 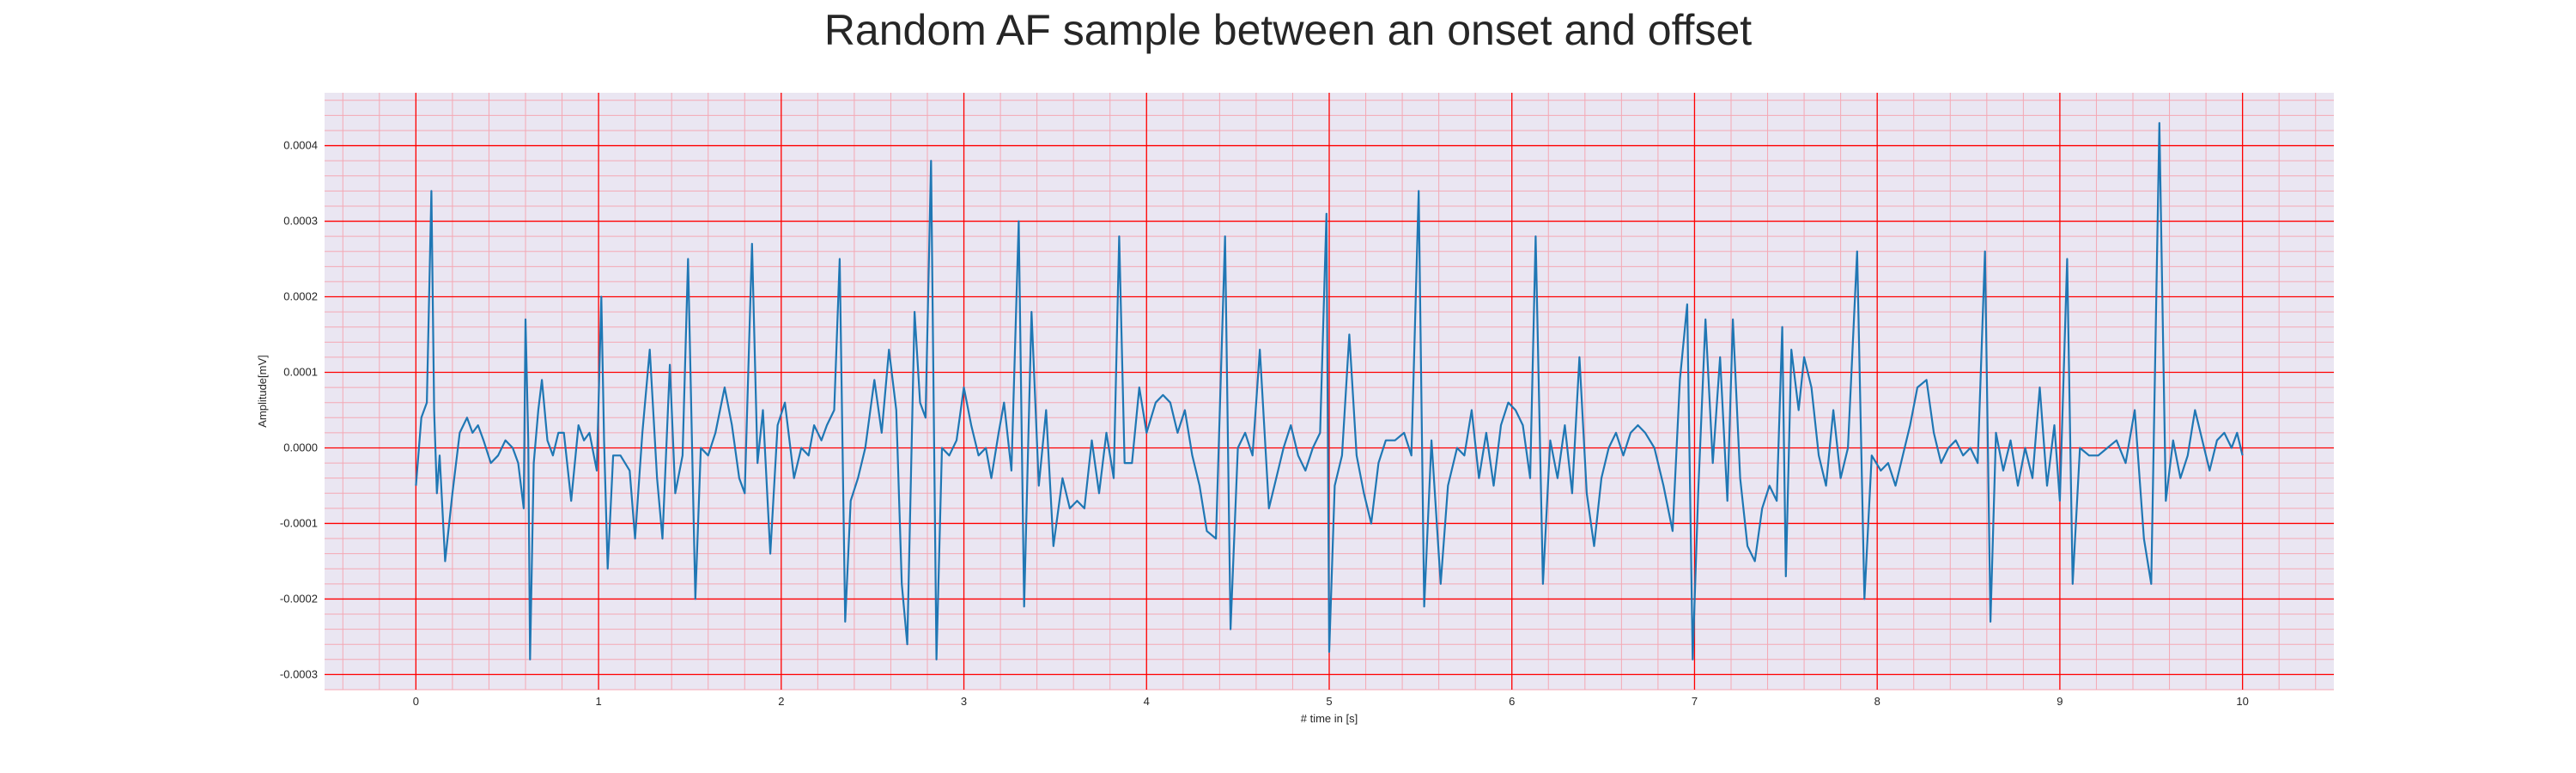 I want to click on x-tick-label: 0, so click(x=416, y=701).